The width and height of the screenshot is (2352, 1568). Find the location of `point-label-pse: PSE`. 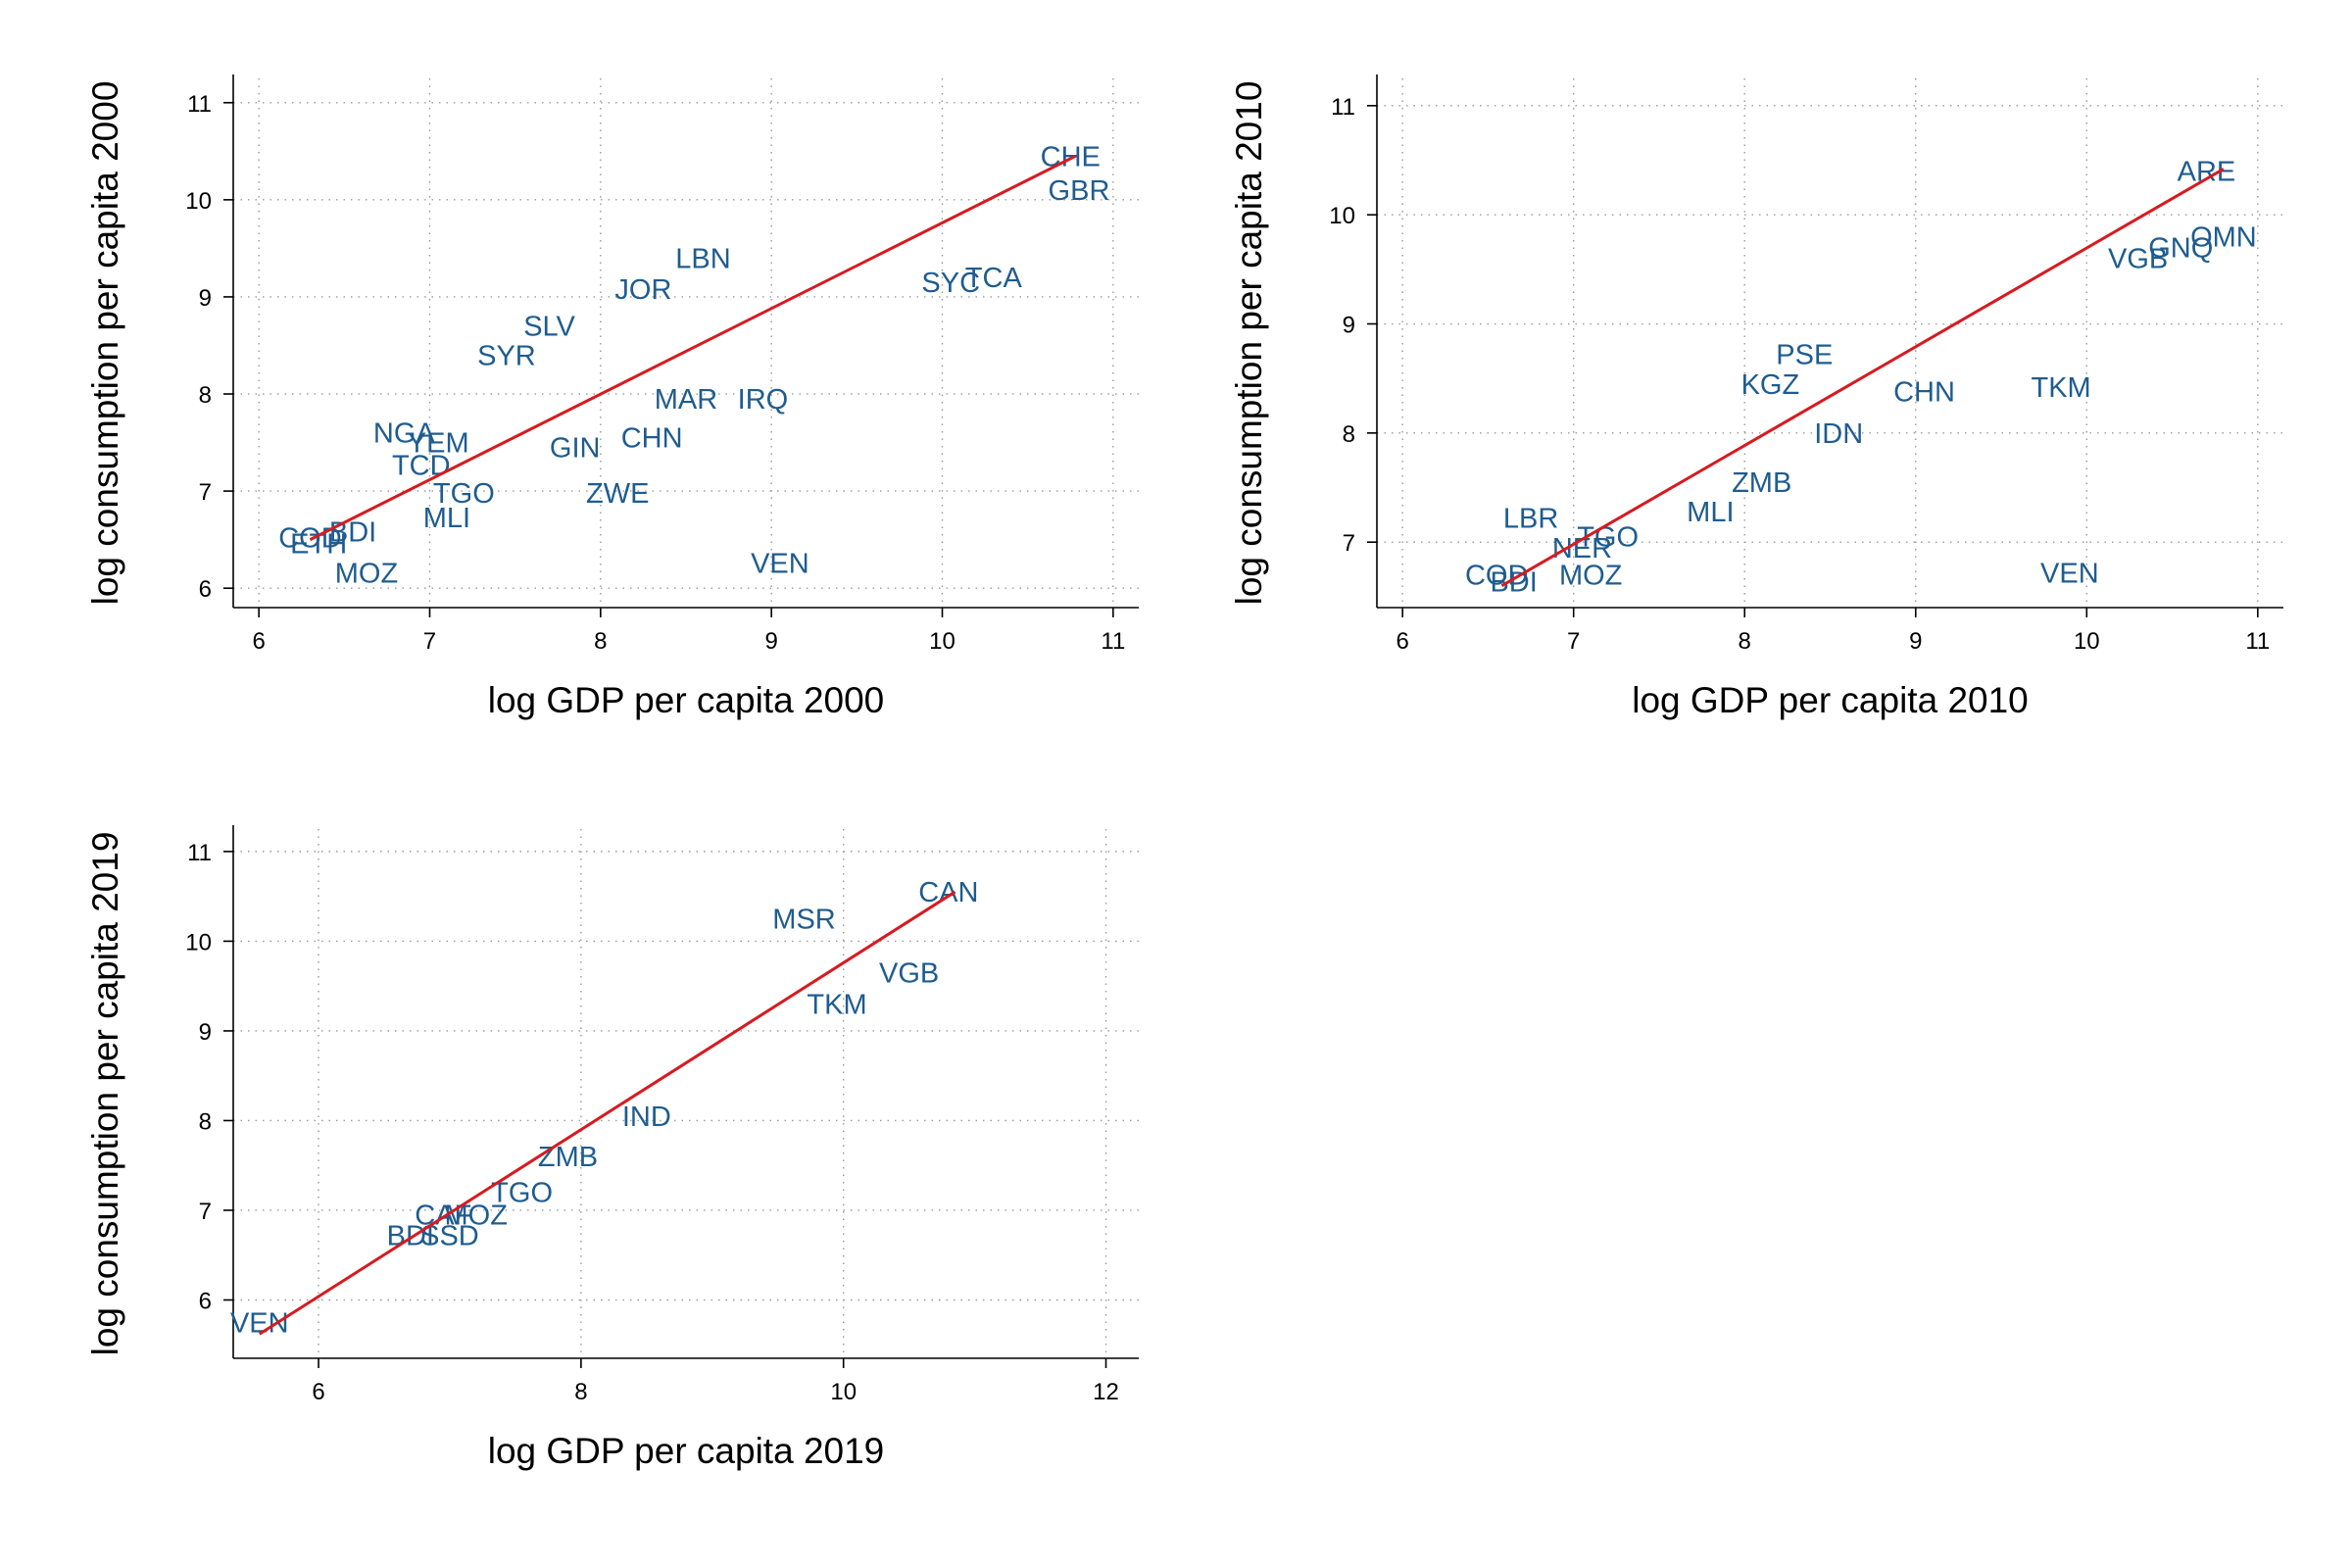

point-label-pse: PSE is located at coordinates (1805, 355).